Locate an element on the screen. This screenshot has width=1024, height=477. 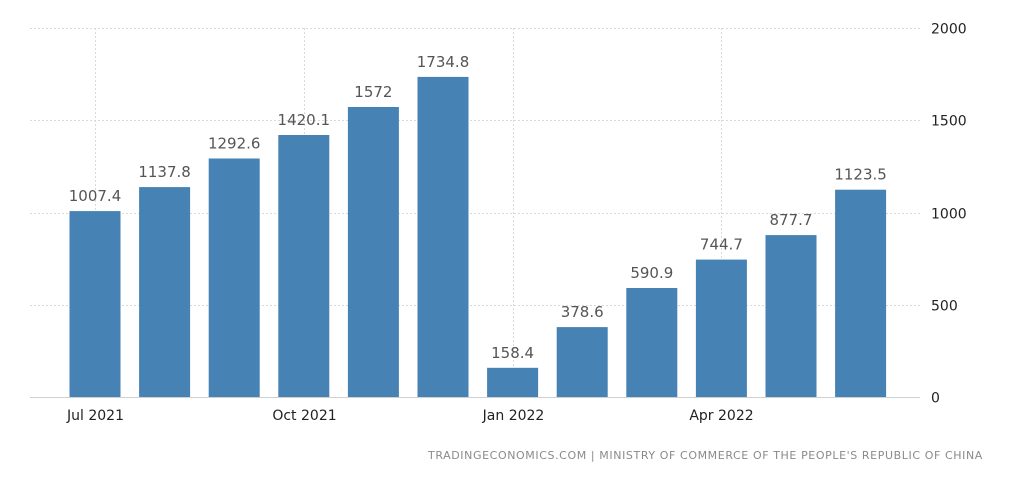
bar-feb-2022 is located at coordinates (582, 362).